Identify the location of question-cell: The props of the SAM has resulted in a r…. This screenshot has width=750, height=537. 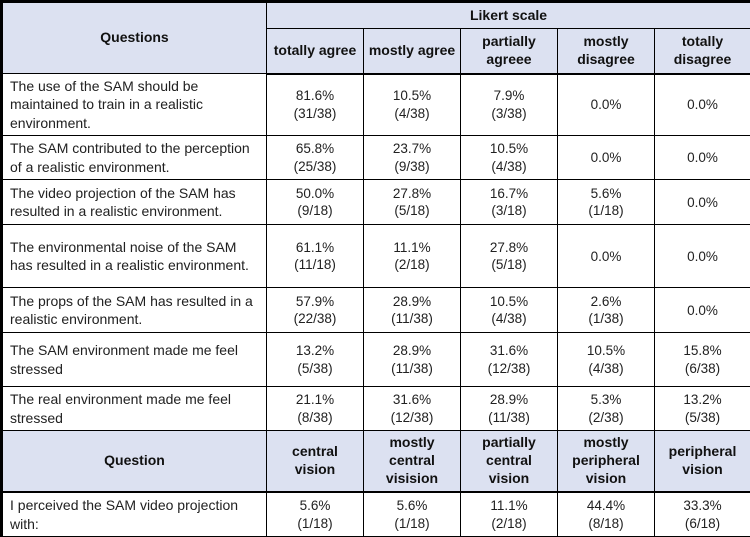
(134, 310).